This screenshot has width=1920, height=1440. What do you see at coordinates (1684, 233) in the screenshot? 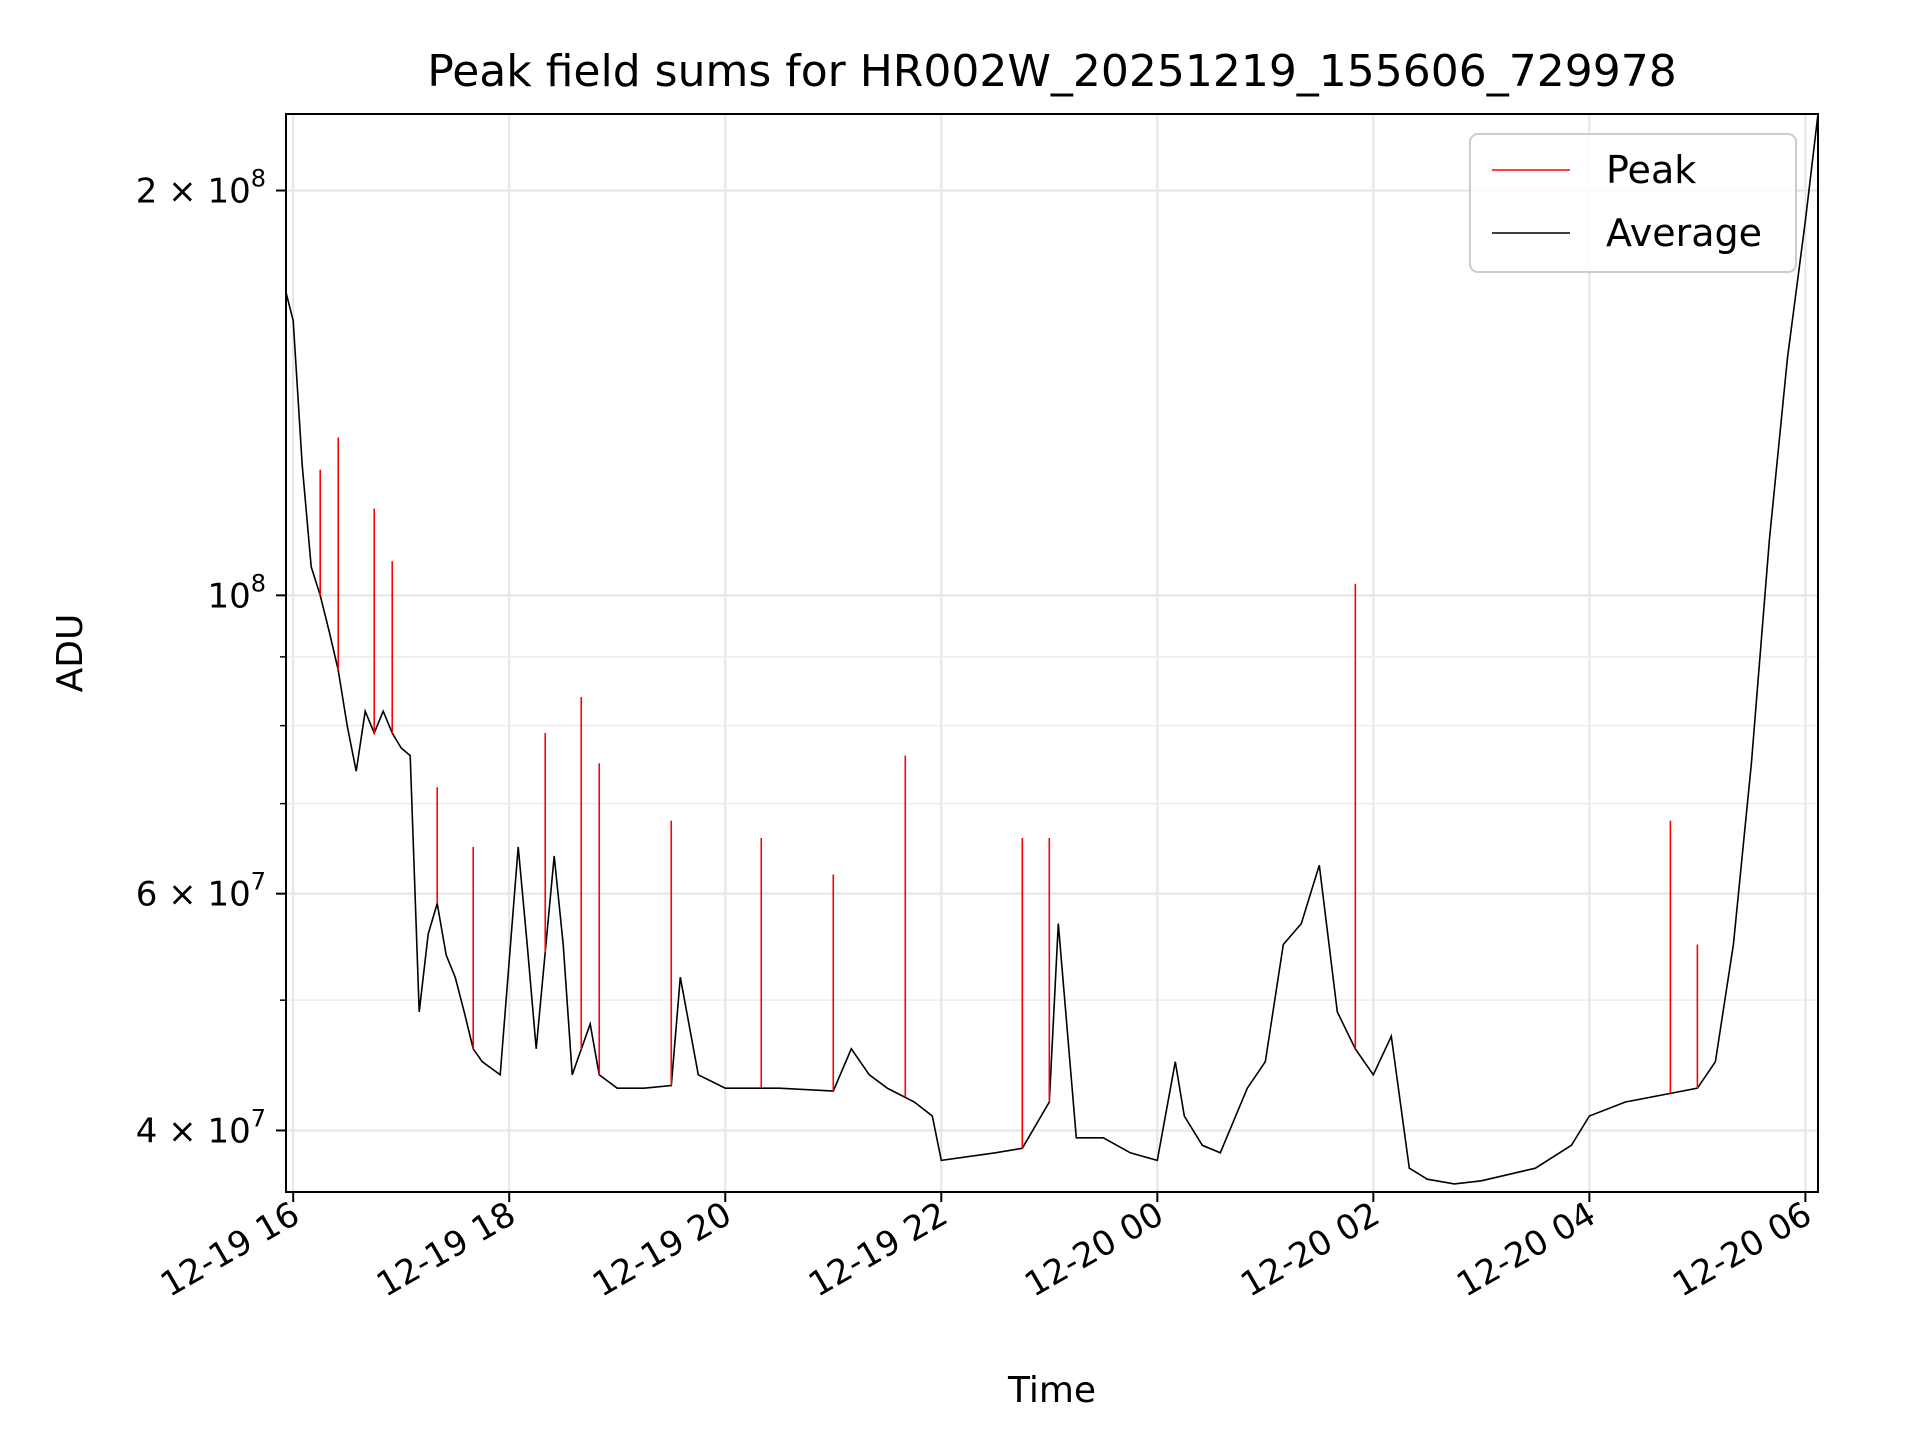
I see `legend-label-average: Average` at bounding box center [1684, 233].